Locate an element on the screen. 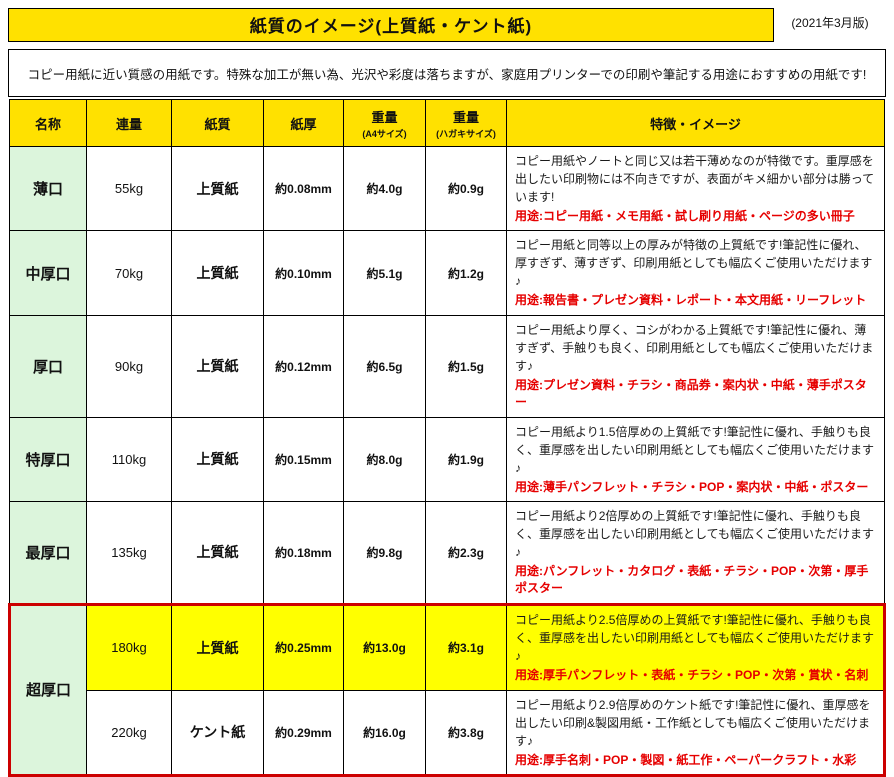 The height and width of the screenshot is (777, 894). ream-weight-cell: 220kg is located at coordinates (129, 733).